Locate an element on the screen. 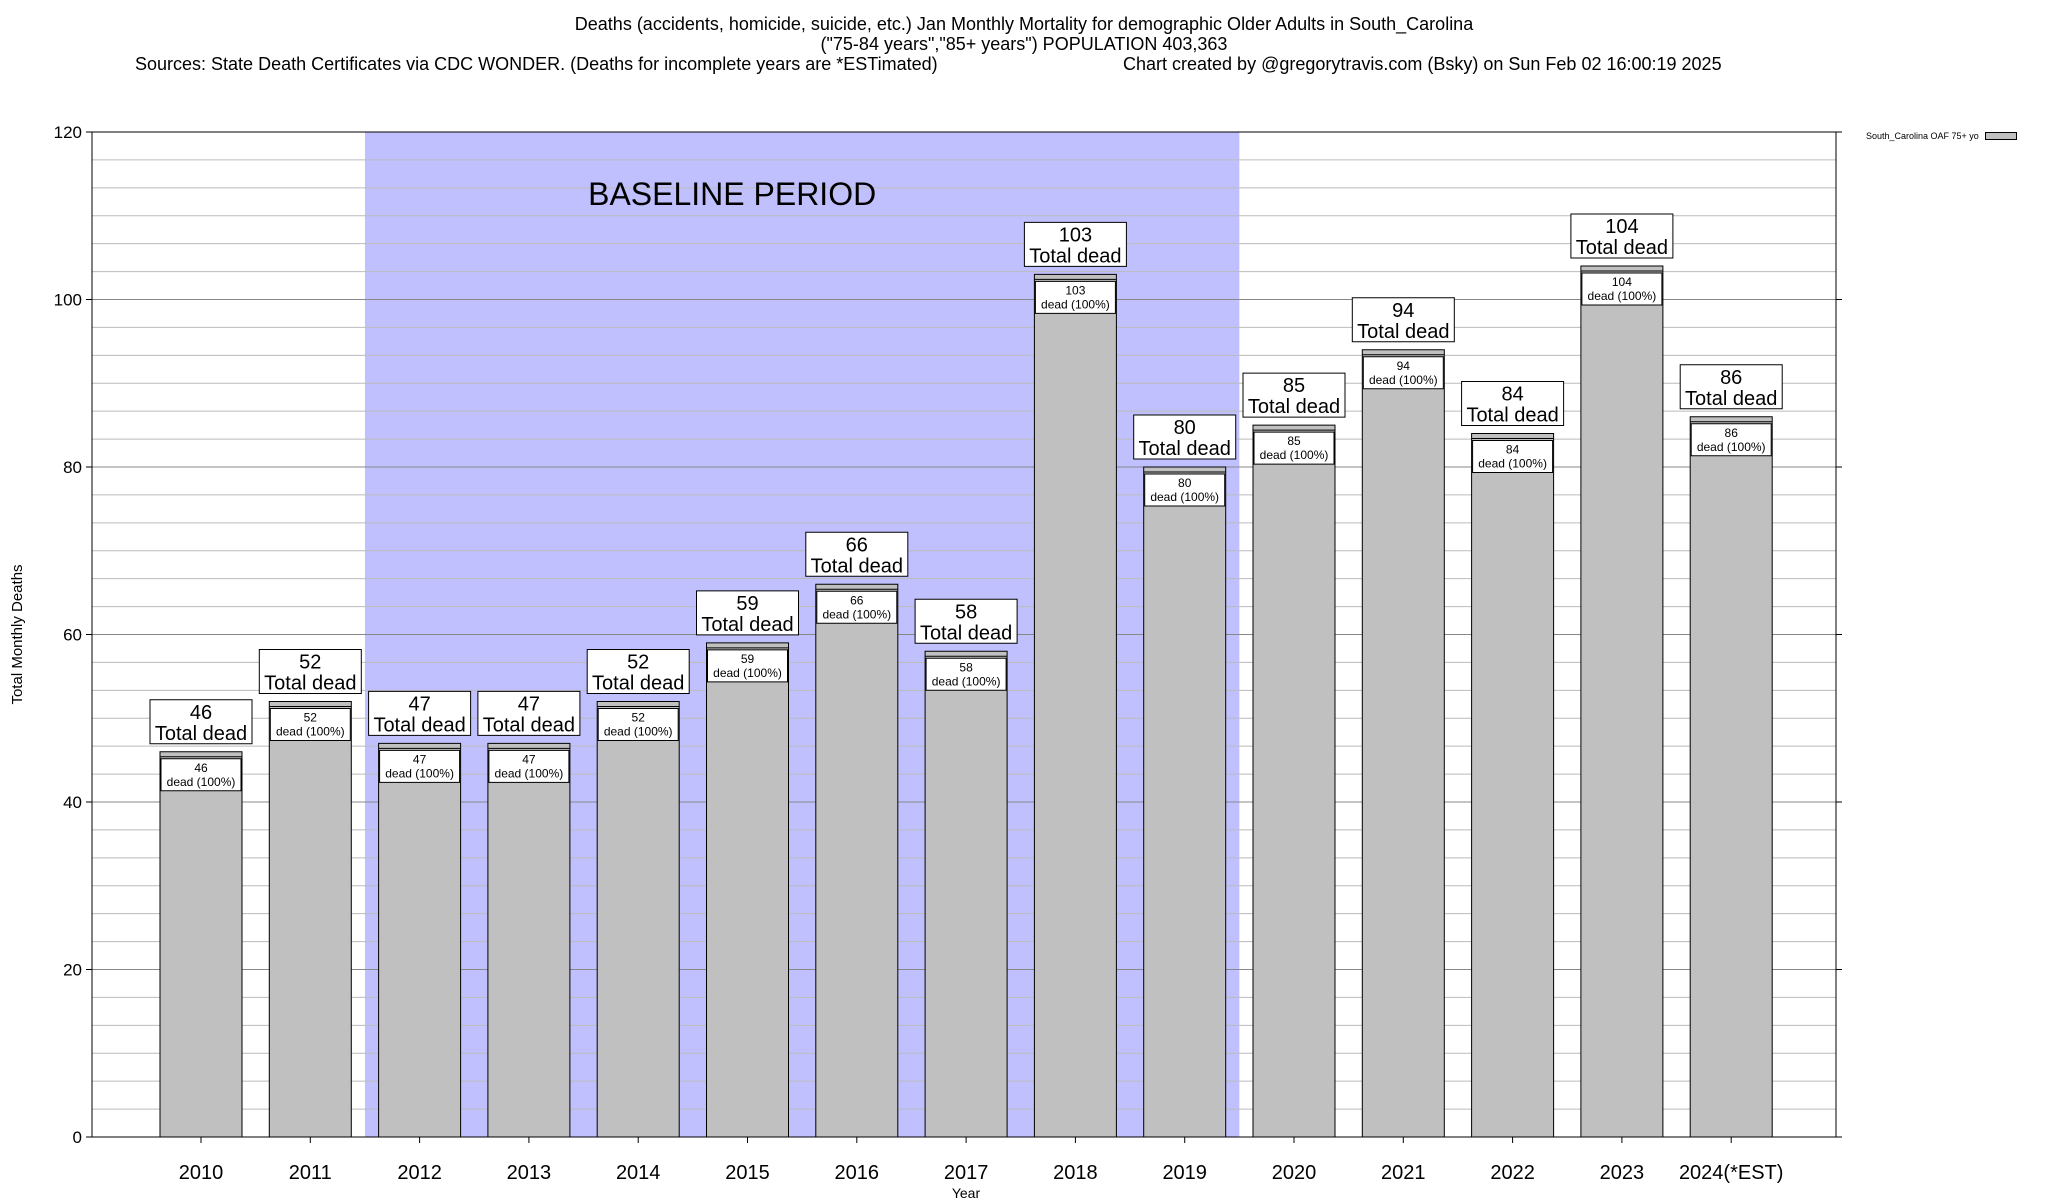  outer-label-value: 80 is located at coordinates (1185, 428).